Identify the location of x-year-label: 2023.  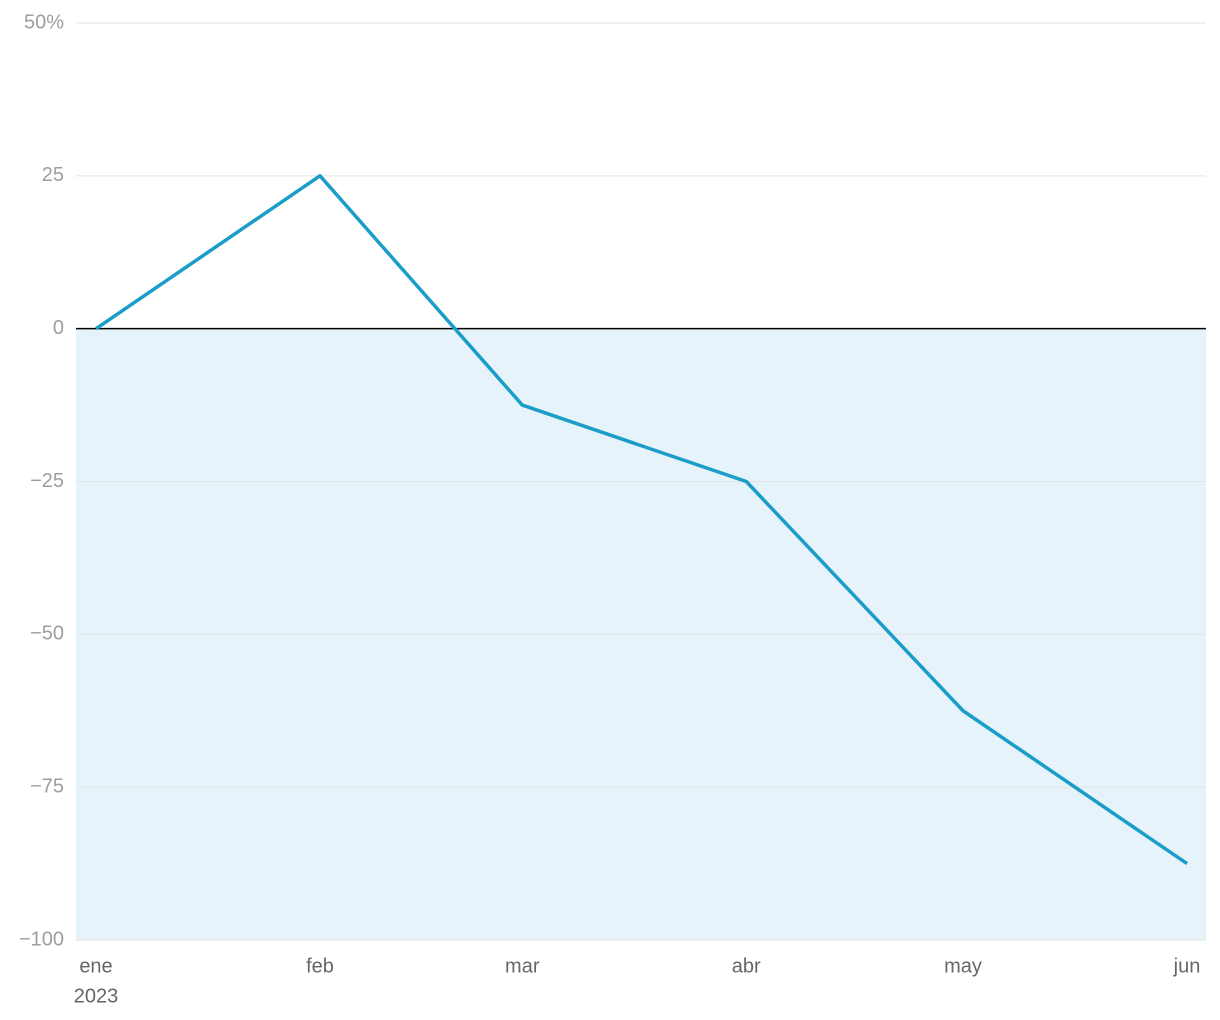
(96, 996).